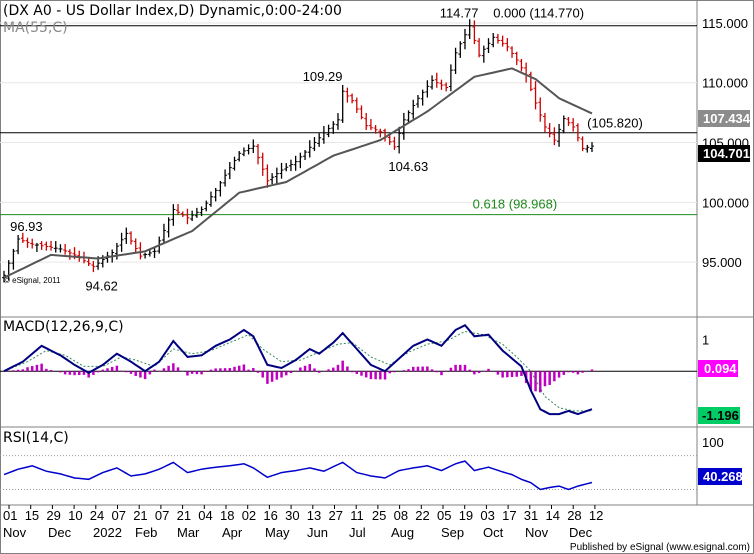 The width and height of the screenshot is (754, 554). What do you see at coordinates (53, 515) in the screenshot?
I see `x-date-label: 29` at bounding box center [53, 515].